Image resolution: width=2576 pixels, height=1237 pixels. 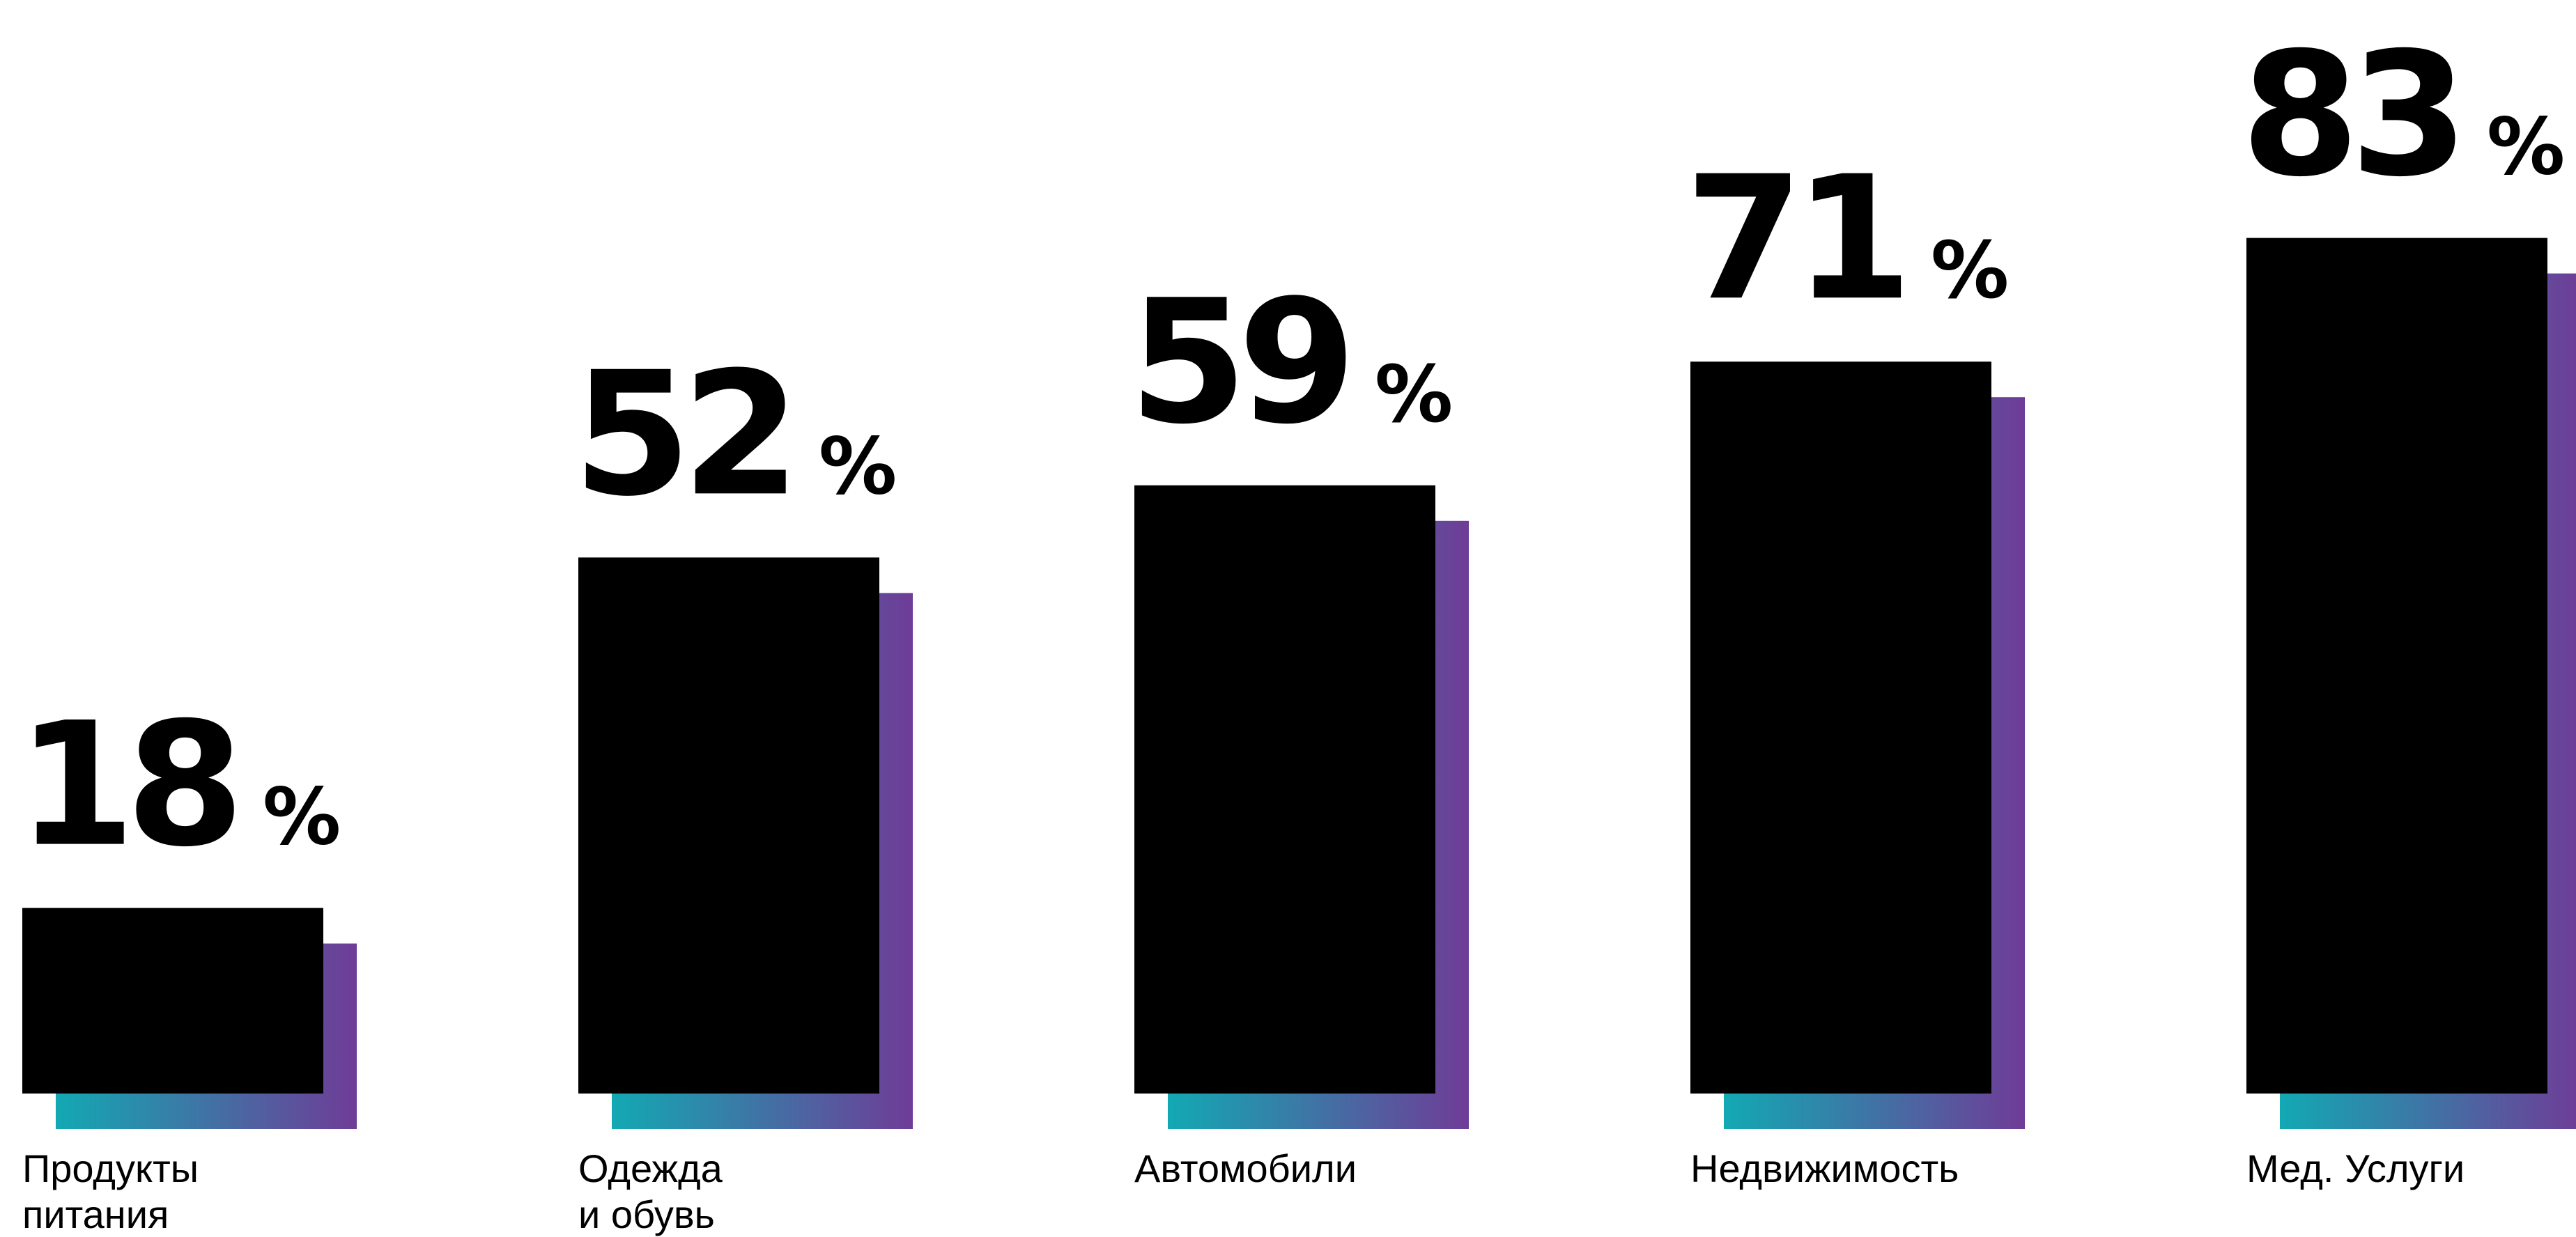 I want to click on value-label: 83%, so click(x=2403, y=115).